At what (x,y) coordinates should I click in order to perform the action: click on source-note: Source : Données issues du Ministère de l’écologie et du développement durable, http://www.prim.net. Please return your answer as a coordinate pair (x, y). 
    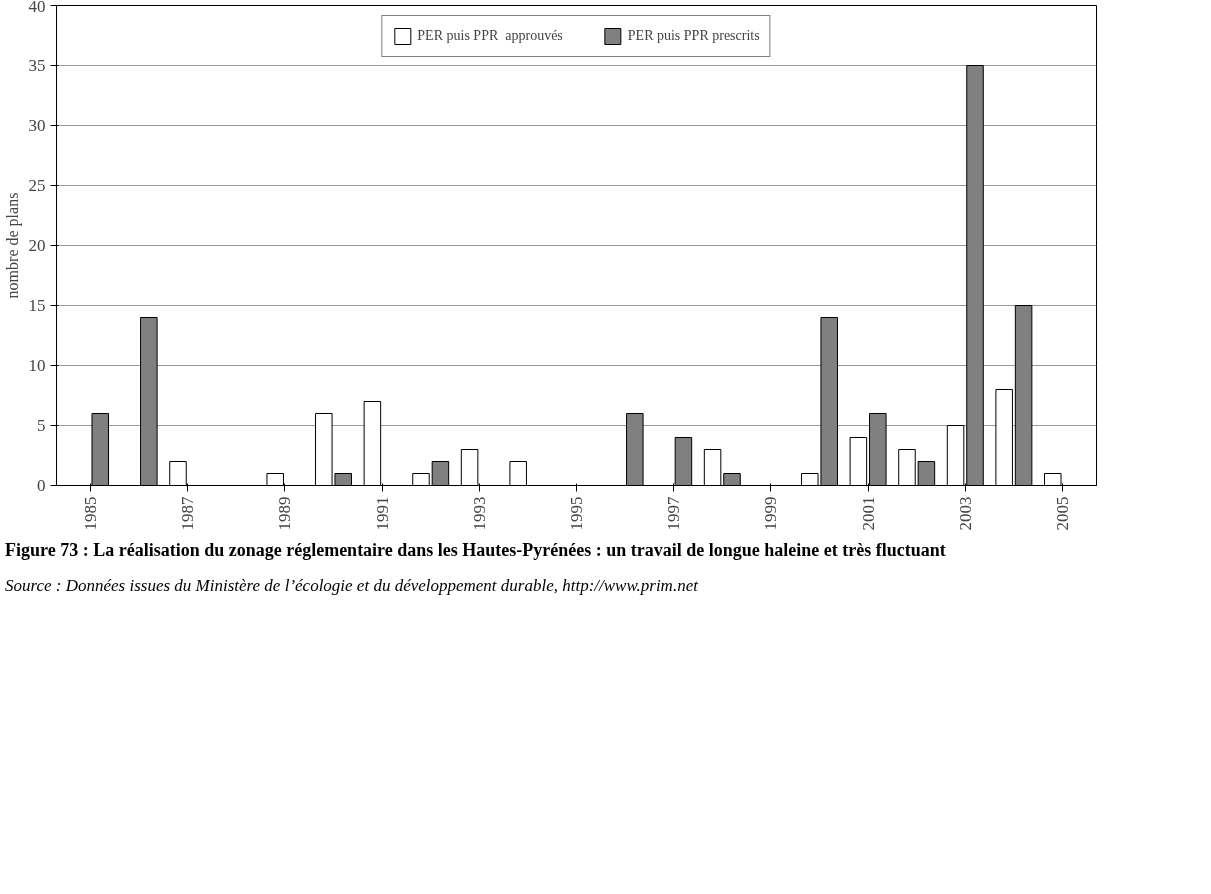
    Looking at the image, I should click on (351, 585).